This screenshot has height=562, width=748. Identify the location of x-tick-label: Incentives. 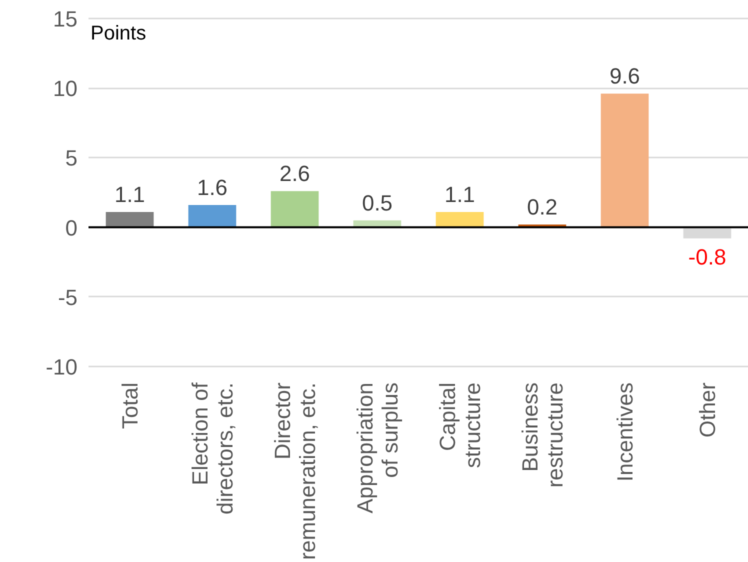
(625, 432).